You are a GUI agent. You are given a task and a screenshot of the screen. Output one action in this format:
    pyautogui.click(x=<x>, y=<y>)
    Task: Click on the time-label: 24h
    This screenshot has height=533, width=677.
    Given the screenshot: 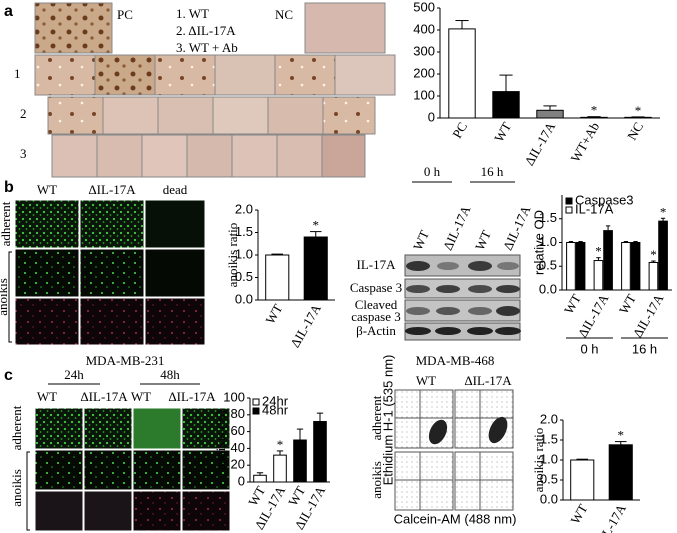 What is the action you would take?
    pyautogui.click(x=74, y=374)
    